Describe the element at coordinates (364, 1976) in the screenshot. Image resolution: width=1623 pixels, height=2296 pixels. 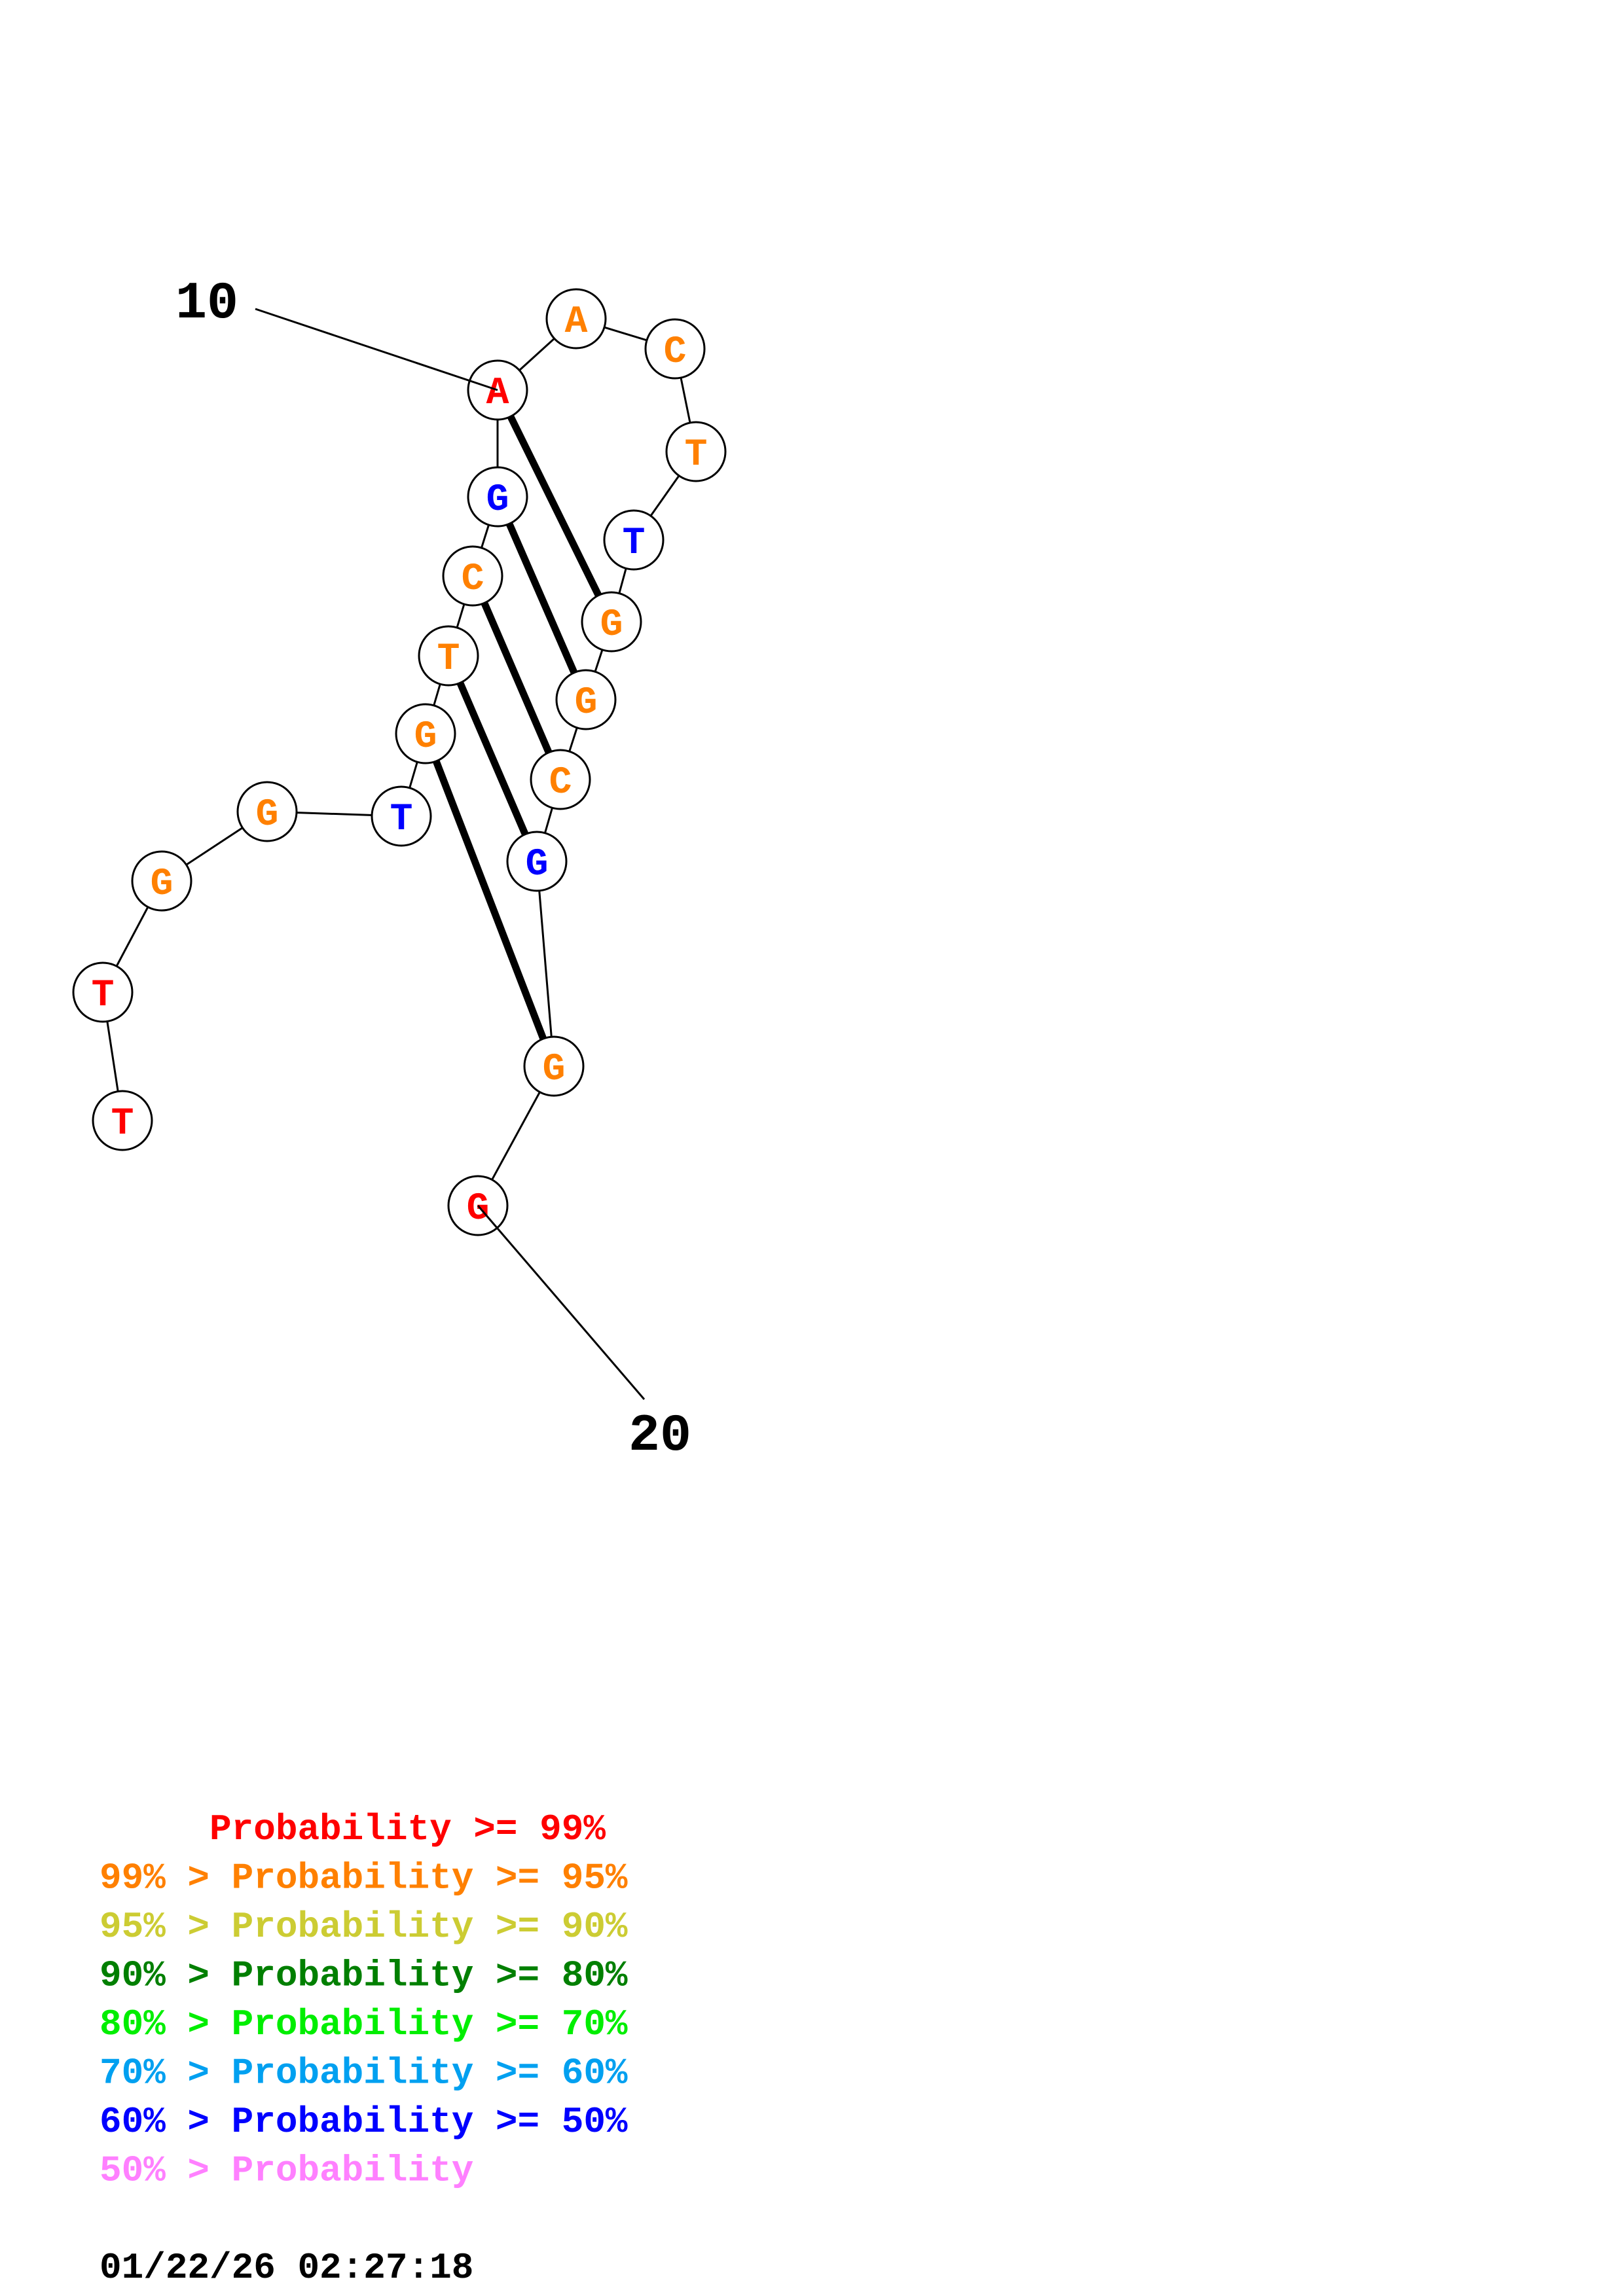
I see `legend-entry: 90% > Probability >= 80%` at that location.